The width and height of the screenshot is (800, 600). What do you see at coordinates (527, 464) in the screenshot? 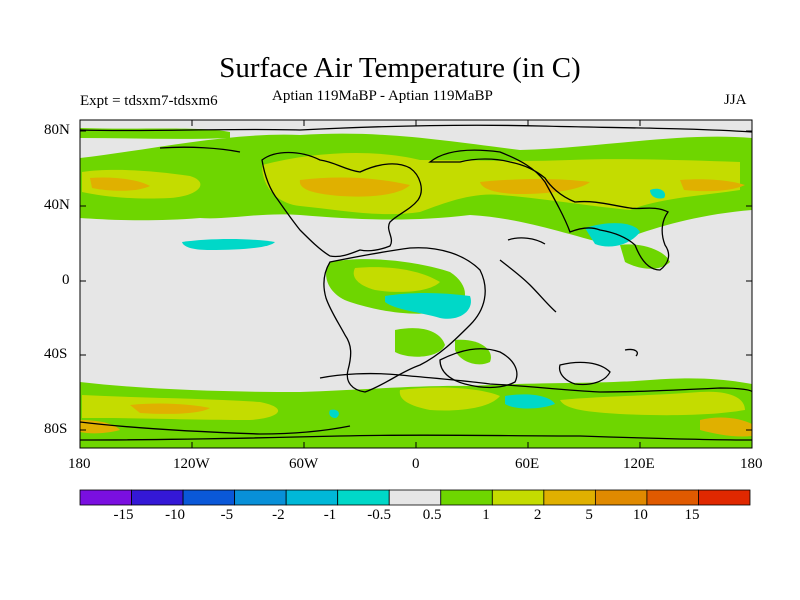
I see `lon-label-60e: 60E` at bounding box center [527, 464].